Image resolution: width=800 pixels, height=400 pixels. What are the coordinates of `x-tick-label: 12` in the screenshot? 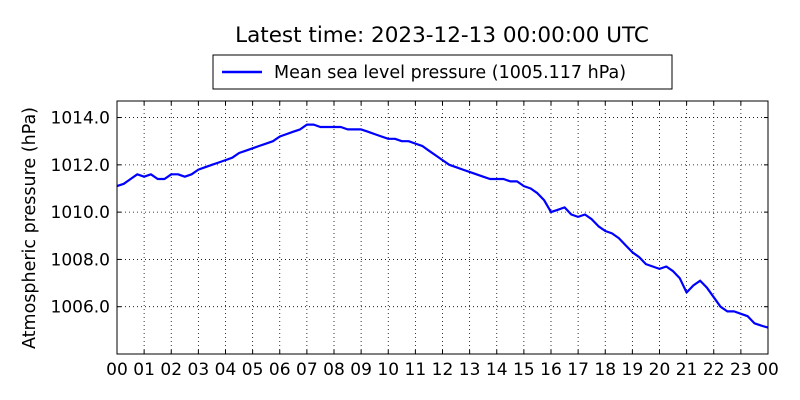 It's located at (443, 370).